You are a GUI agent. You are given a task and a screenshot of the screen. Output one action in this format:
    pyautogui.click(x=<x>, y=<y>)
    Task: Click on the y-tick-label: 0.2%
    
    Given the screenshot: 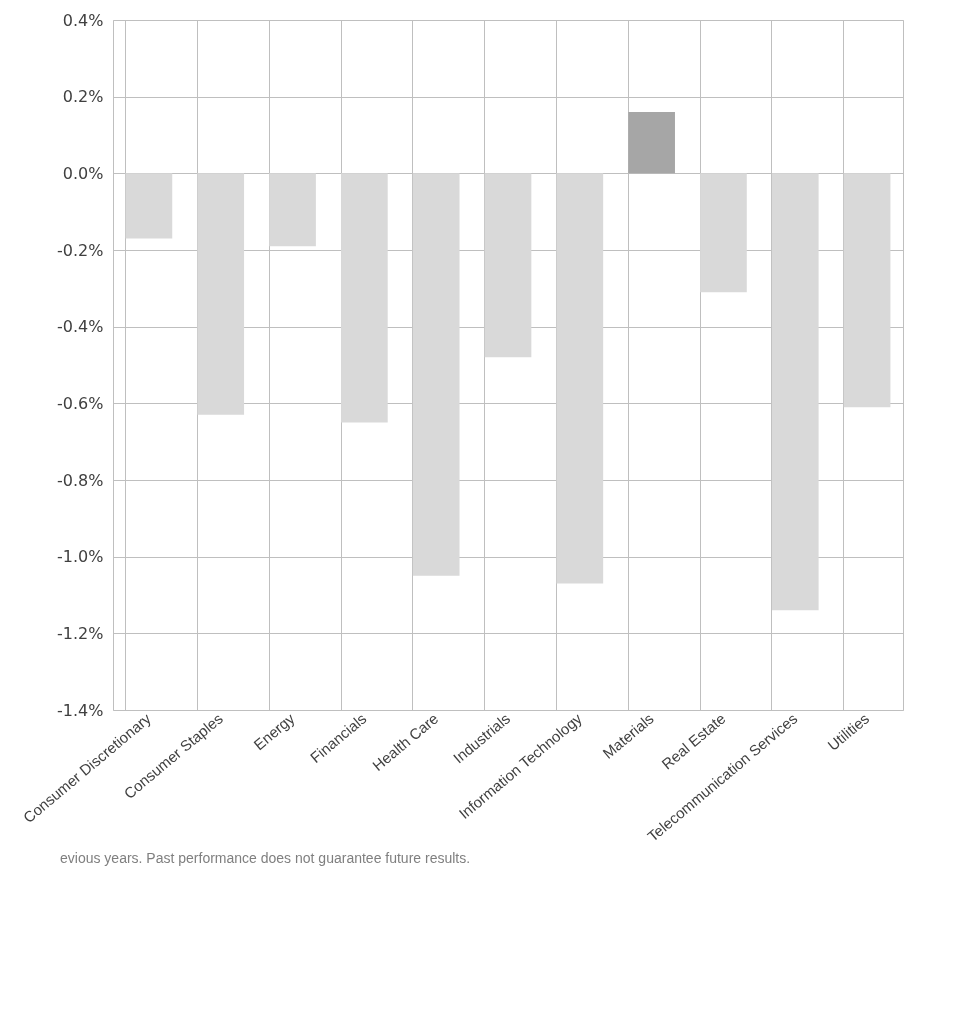 What is the action you would take?
    pyautogui.click(x=83, y=97)
    